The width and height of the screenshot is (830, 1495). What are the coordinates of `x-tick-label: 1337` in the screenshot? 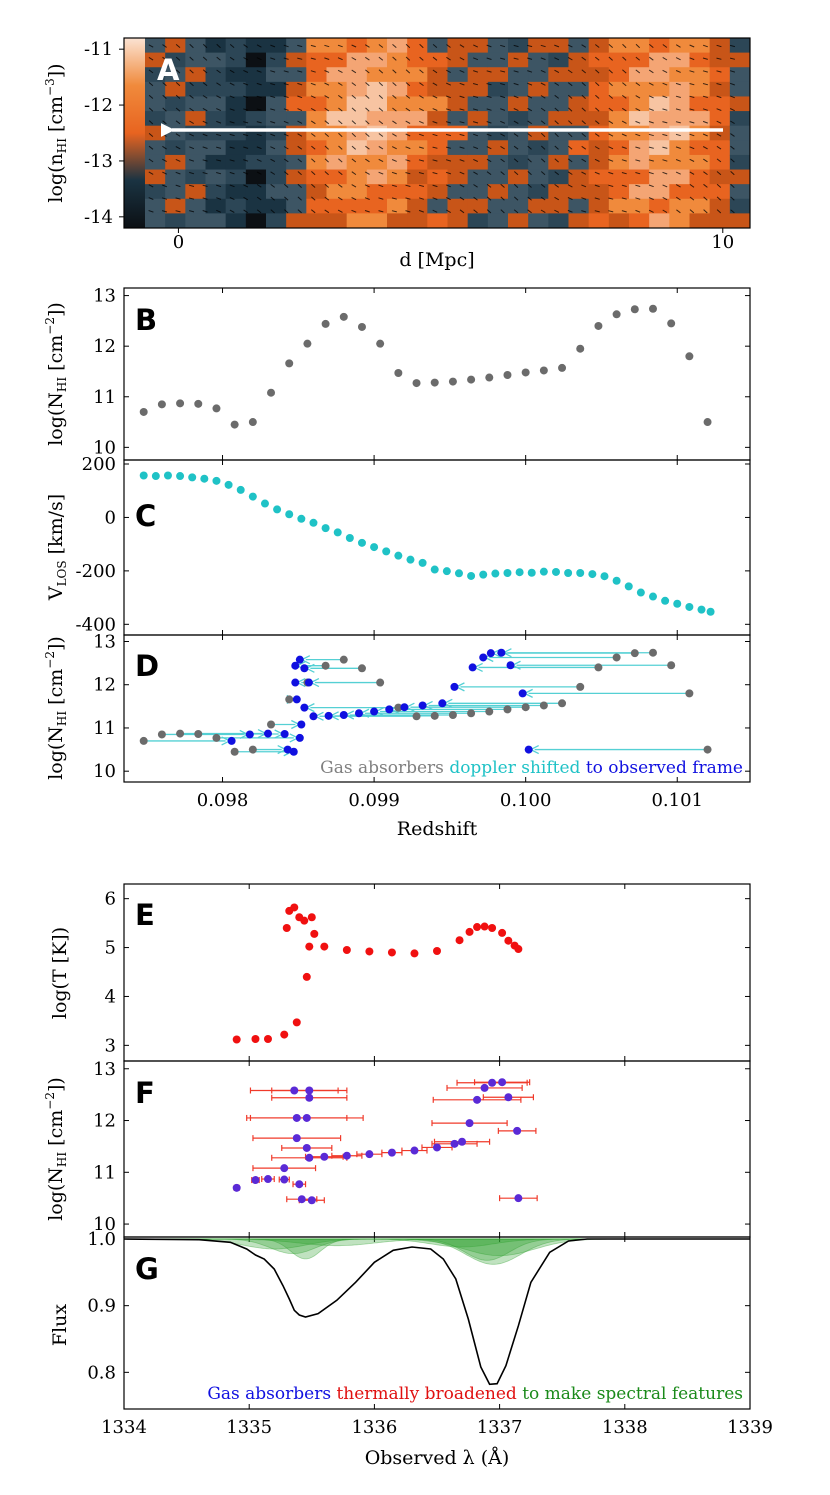 It's located at (500, 1427).